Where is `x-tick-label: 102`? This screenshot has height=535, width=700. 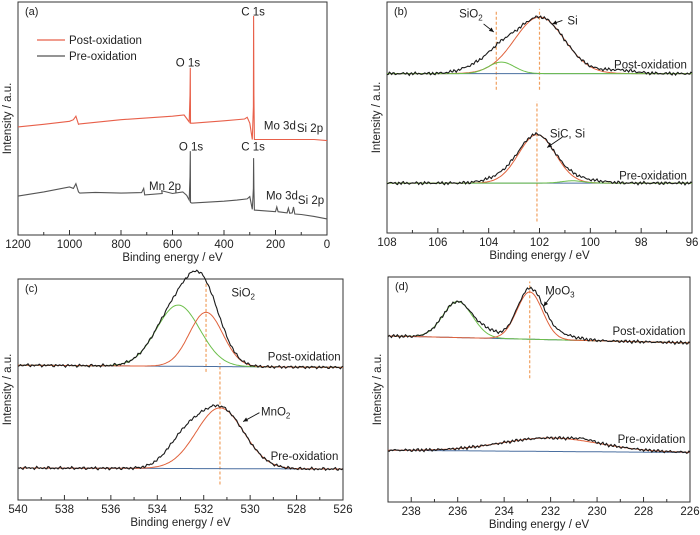
x-tick-label: 102 is located at coordinates (539, 243).